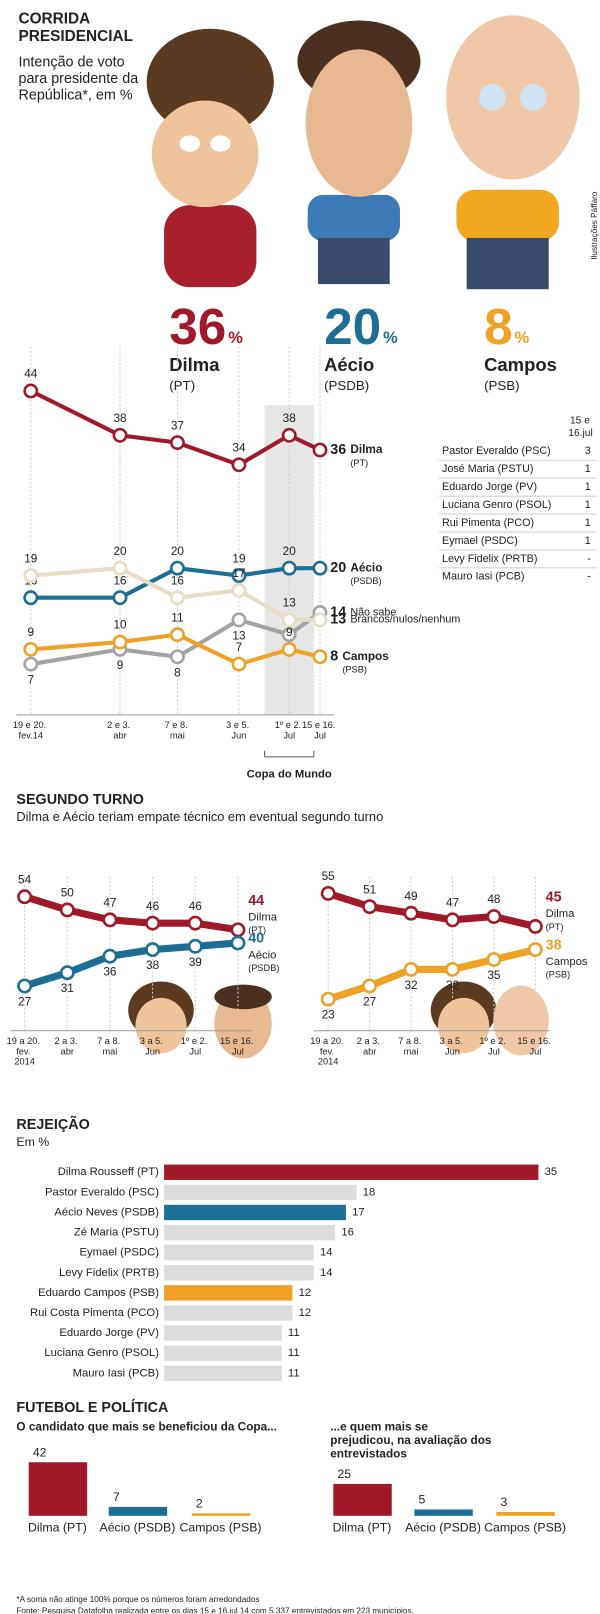 Image resolution: width=600 pixels, height=1614 pixels. What do you see at coordinates (358, 1212) in the screenshot?
I see `value-label: 17` at bounding box center [358, 1212].